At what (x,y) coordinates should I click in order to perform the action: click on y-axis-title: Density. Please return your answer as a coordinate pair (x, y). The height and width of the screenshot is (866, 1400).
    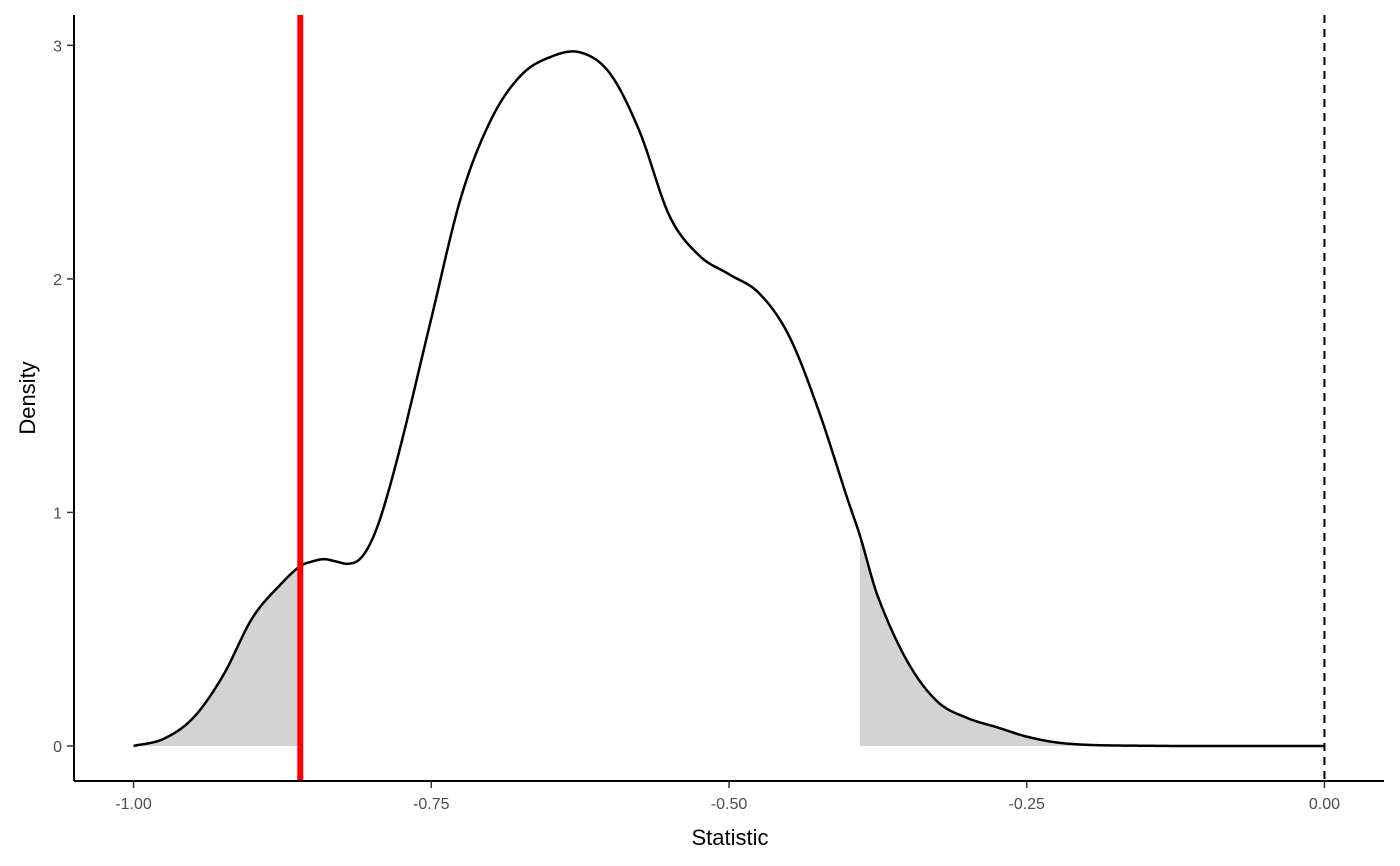
    Looking at the image, I should click on (27, 397).